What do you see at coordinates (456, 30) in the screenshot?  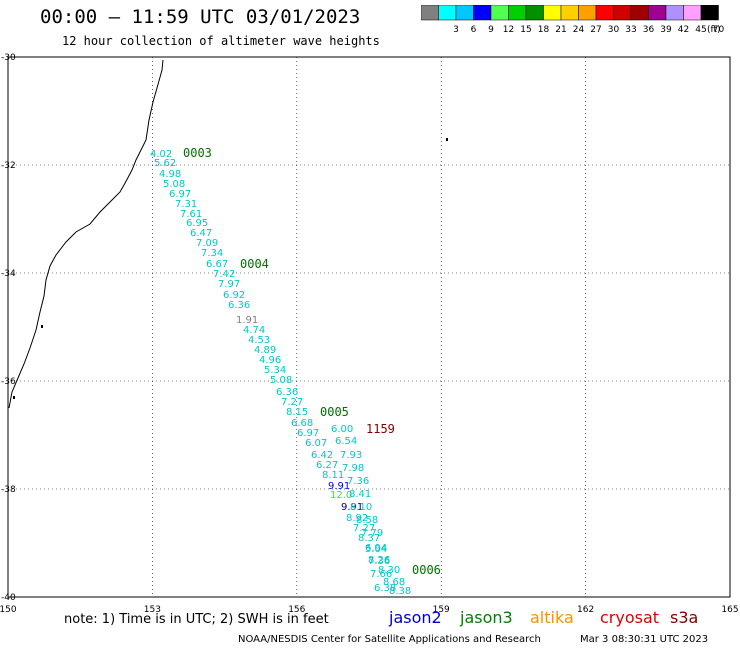 I see `legend-label: 3` at bounding box center [456, 30].